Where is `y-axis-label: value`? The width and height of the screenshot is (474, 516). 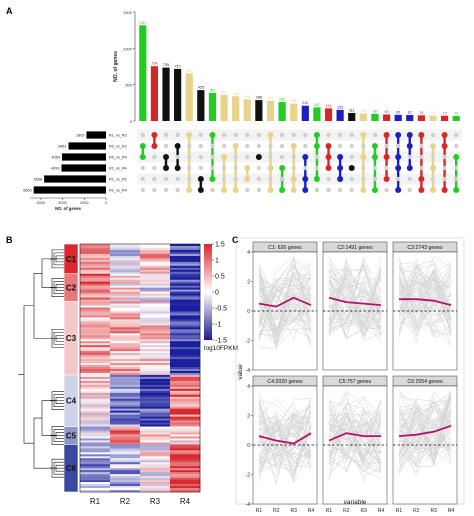
y-axis-label: value is located at coordinates (240, 372).